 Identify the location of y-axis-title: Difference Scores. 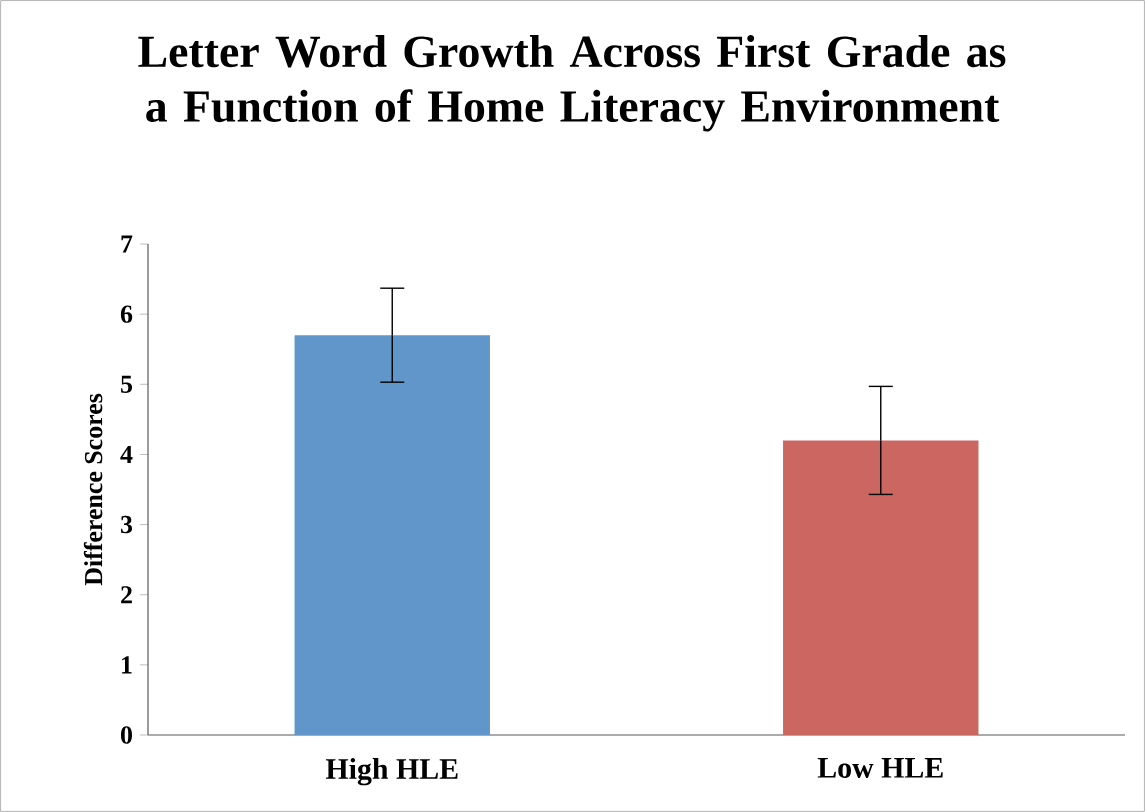
(93, 489).